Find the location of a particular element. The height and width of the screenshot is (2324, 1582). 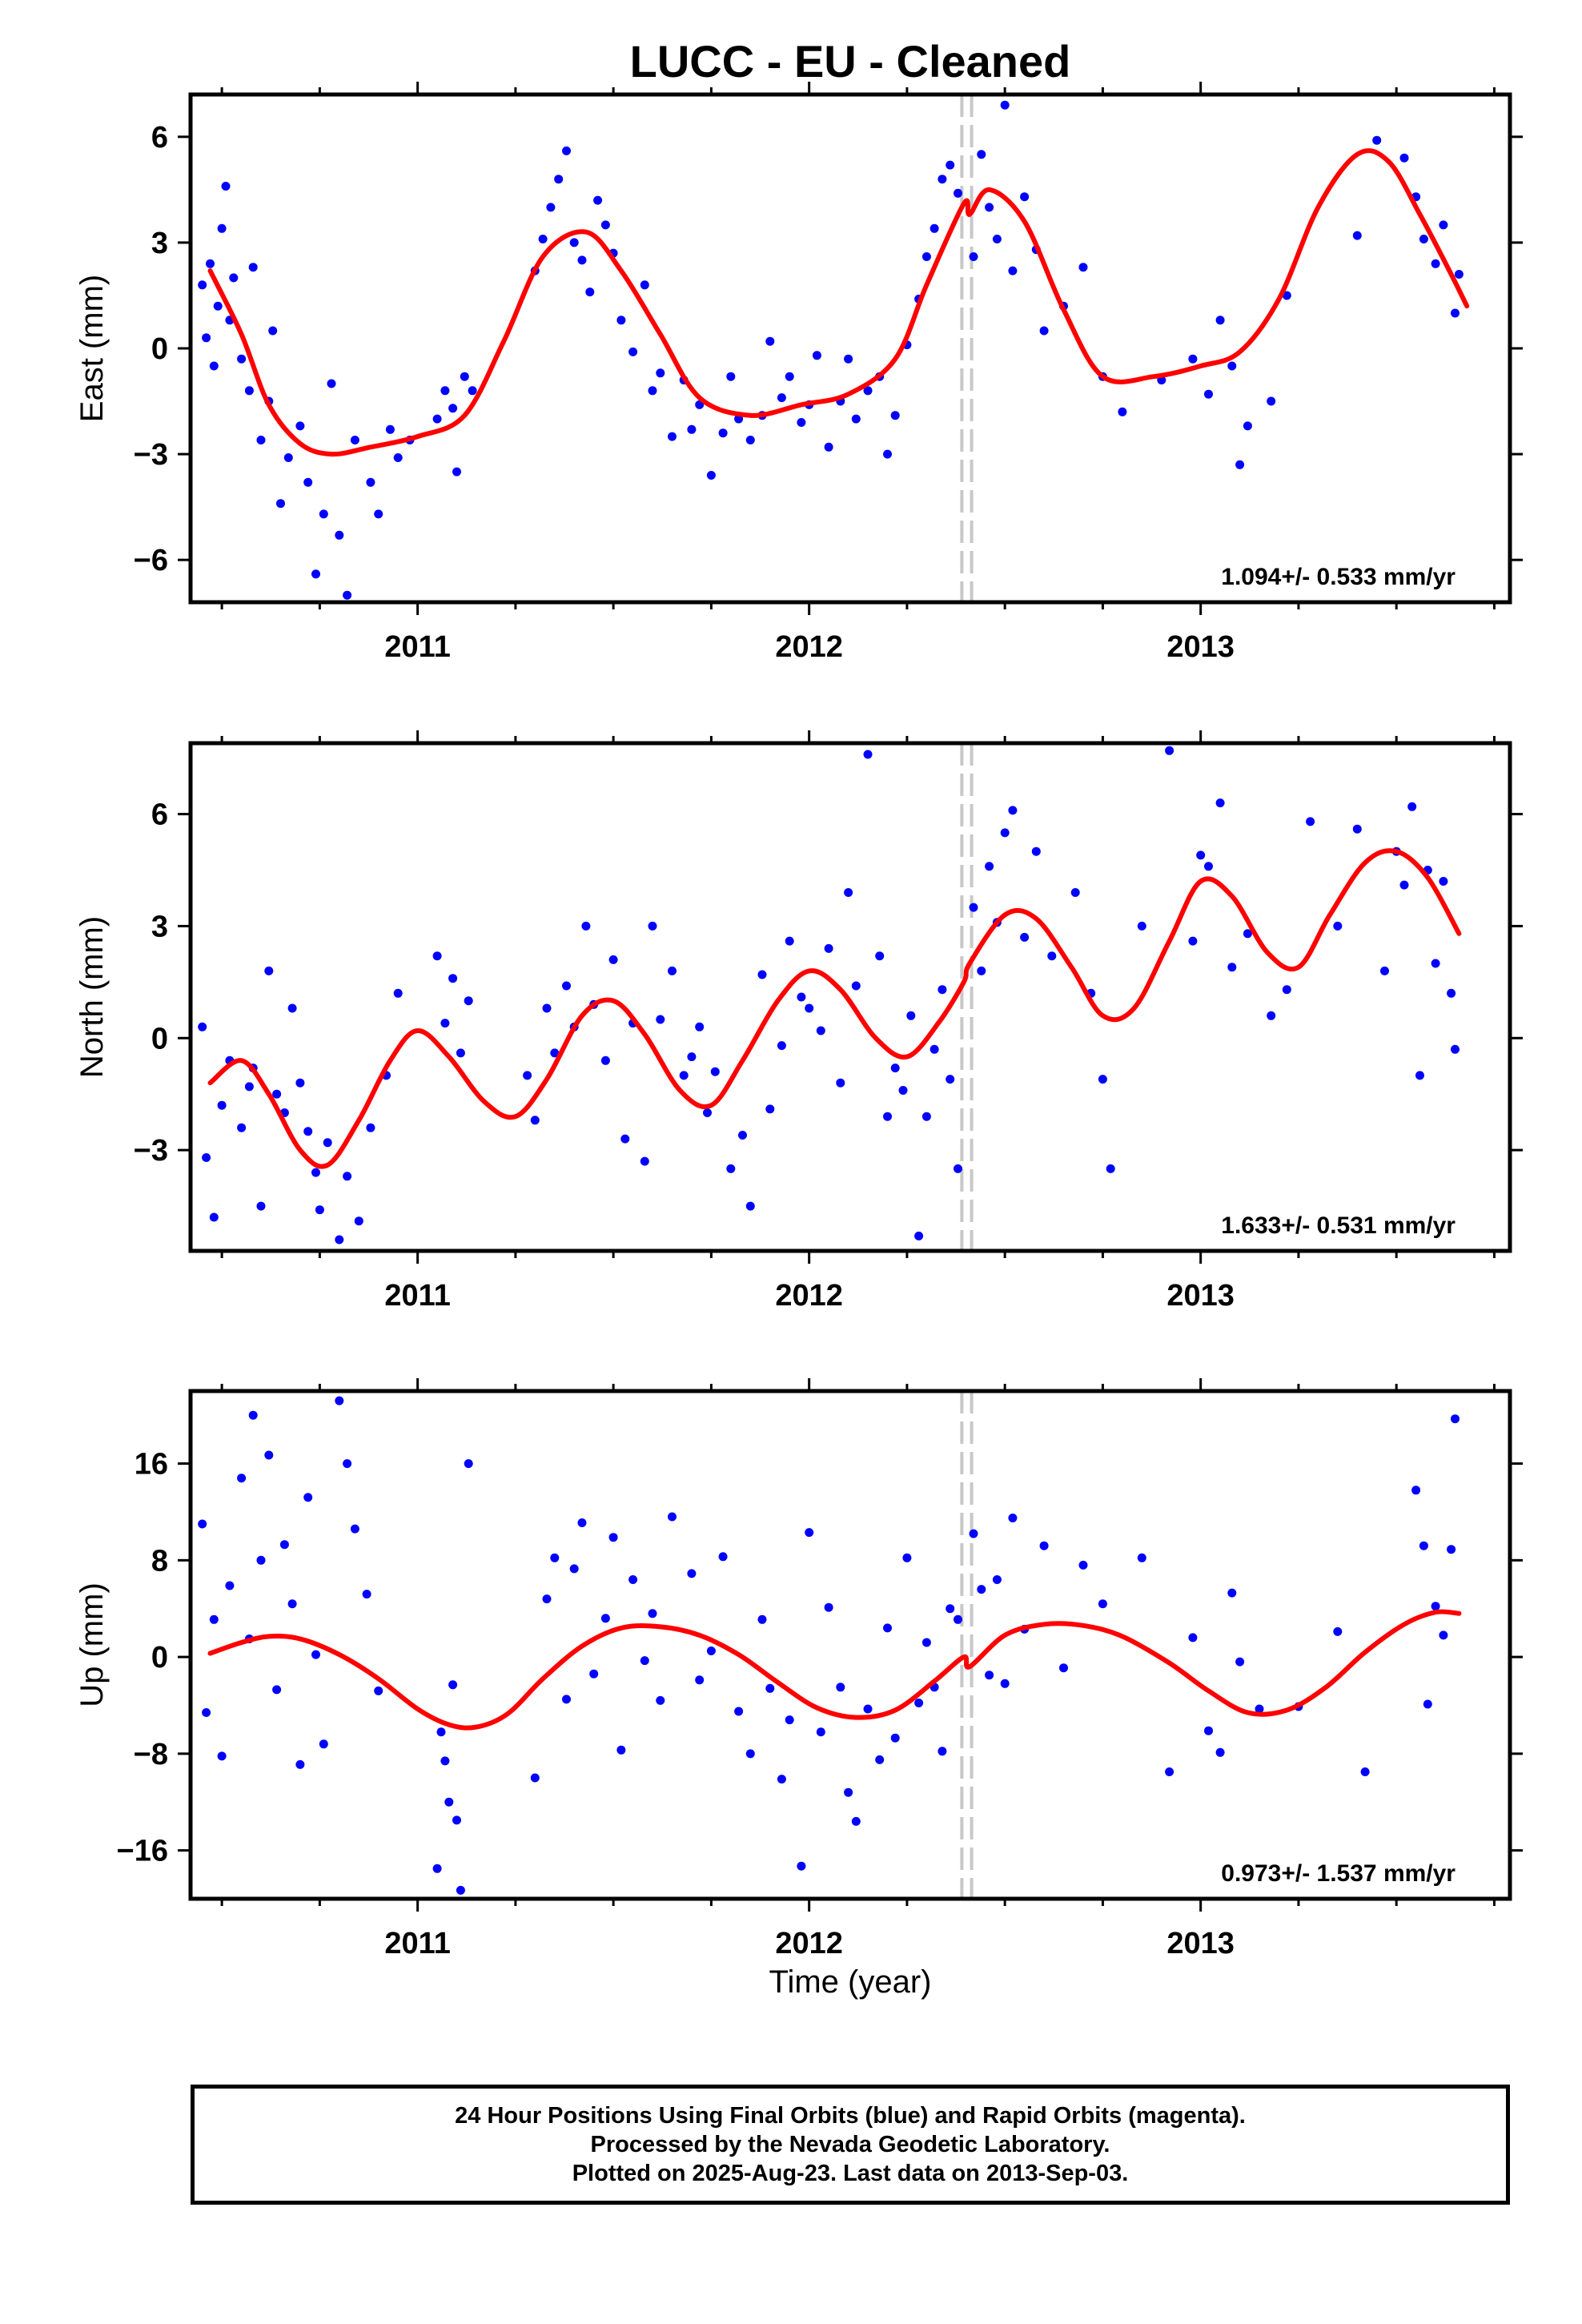

x-tick-label-2011: 2011 is located at coordinates (417, 1296).